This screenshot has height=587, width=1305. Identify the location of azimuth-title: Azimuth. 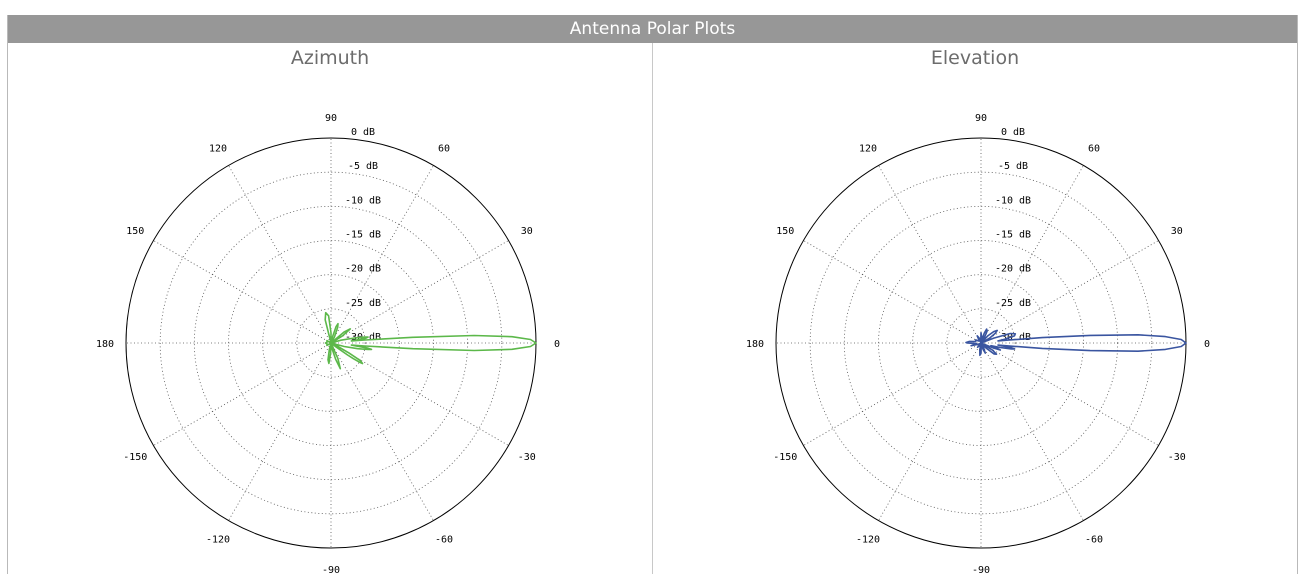
(330, 58).